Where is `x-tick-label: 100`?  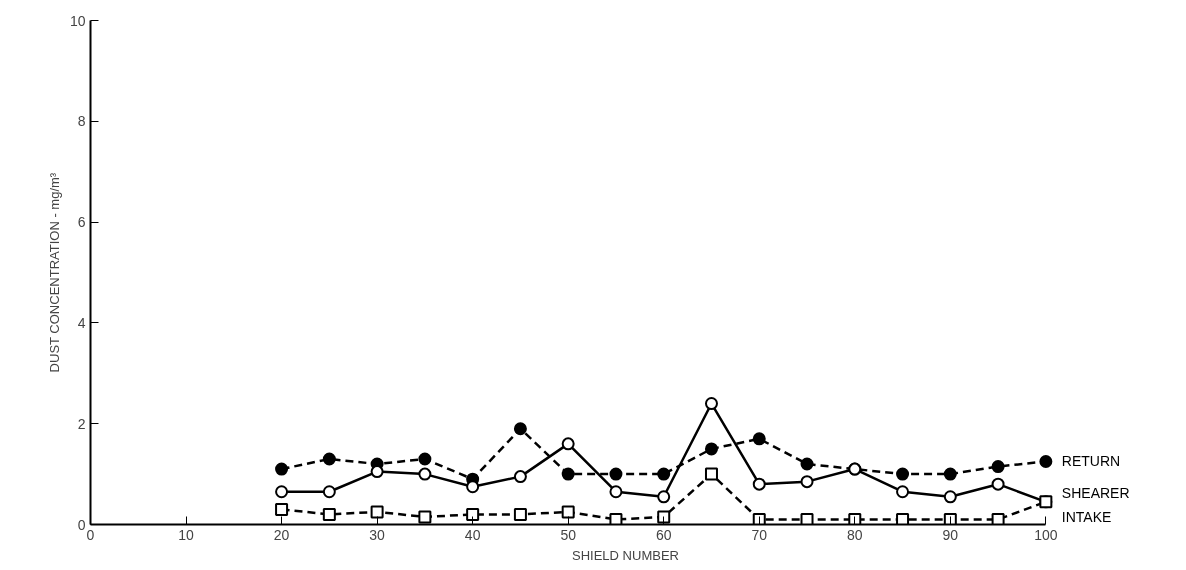 x-tick-label: 100 is located at coordinates (1046, 534).